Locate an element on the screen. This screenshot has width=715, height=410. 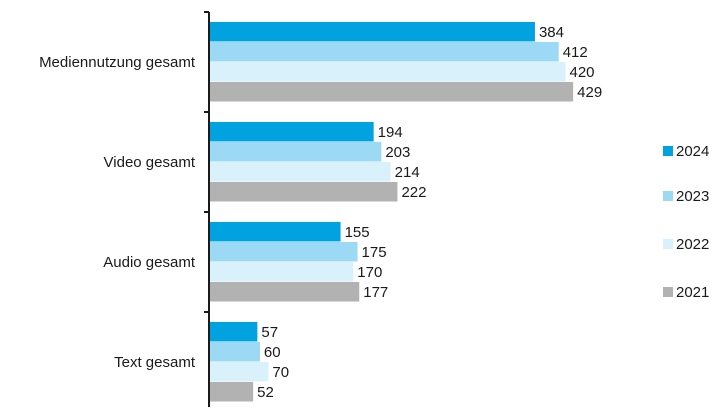
data-label: 194 is located at coordinates (390, 132).